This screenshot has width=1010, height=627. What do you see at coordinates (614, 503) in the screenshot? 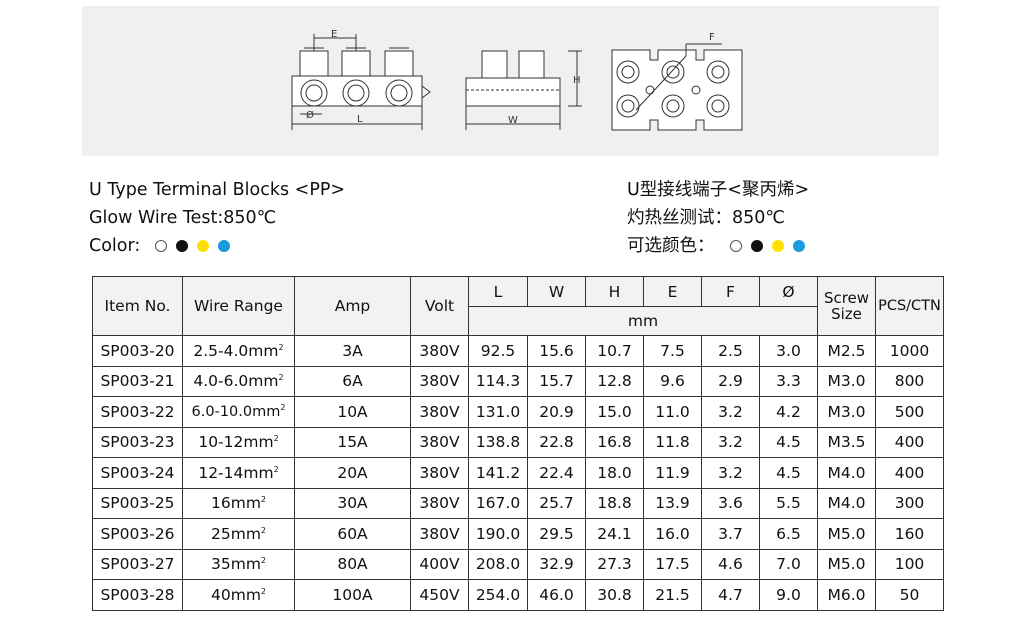
I see `cell-h: 18.8` at bounding box center [614, 503].